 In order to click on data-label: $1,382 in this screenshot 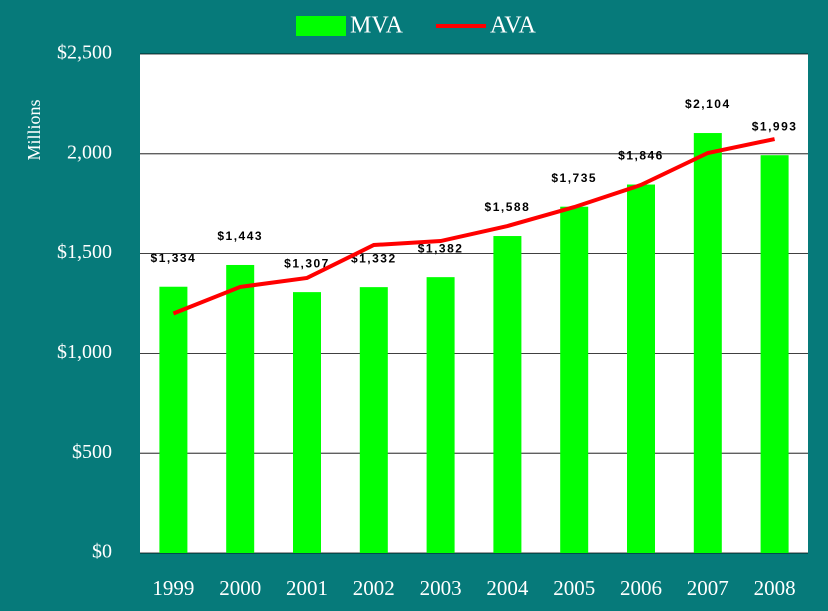, I will do `click(441, 248)`.